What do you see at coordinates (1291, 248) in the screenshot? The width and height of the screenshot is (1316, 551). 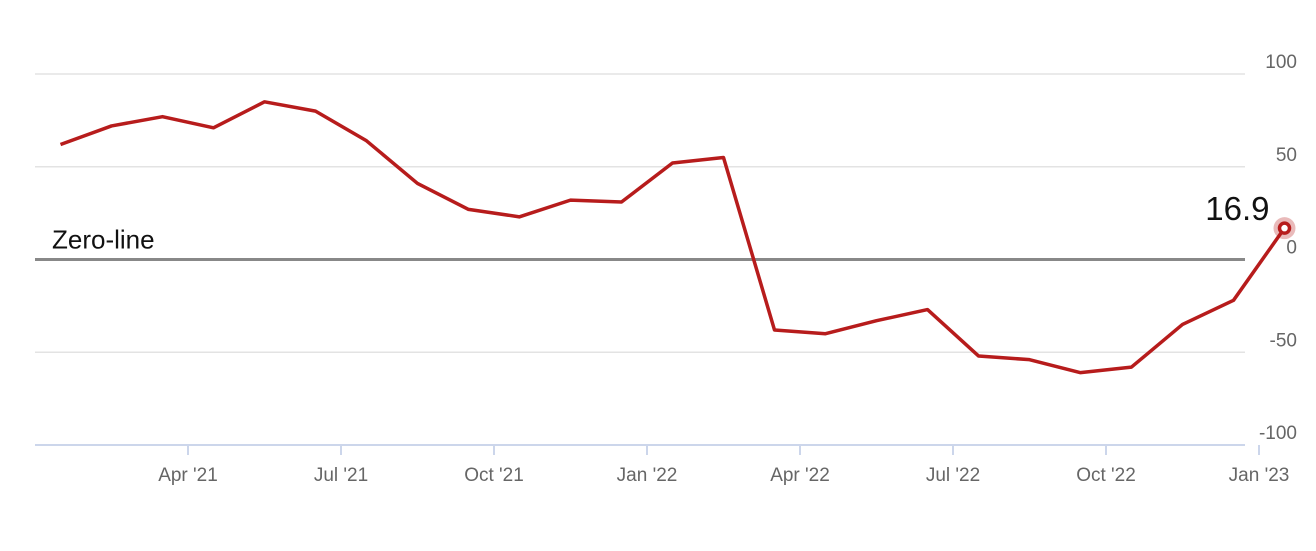 I see `y-tick-label: 0` at bounding box center [1291, 248].